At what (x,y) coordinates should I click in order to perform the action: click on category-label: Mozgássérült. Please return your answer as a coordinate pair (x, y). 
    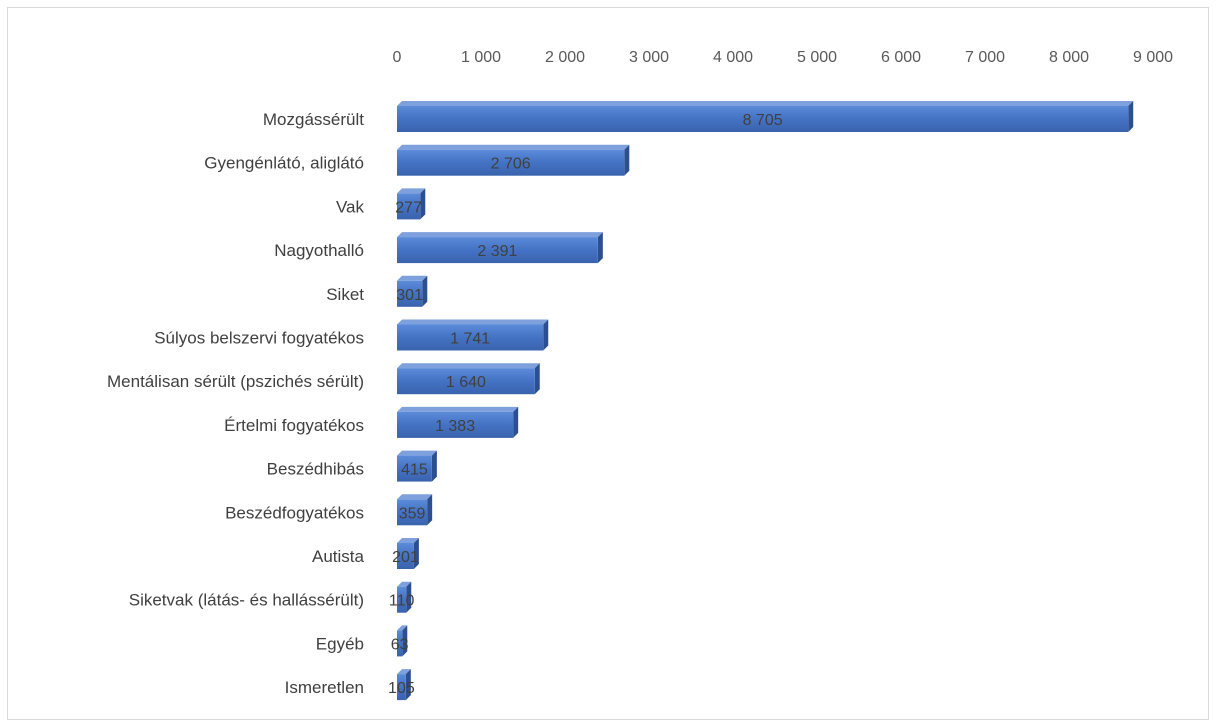
    Looking at the image, I should click on (313, 119).